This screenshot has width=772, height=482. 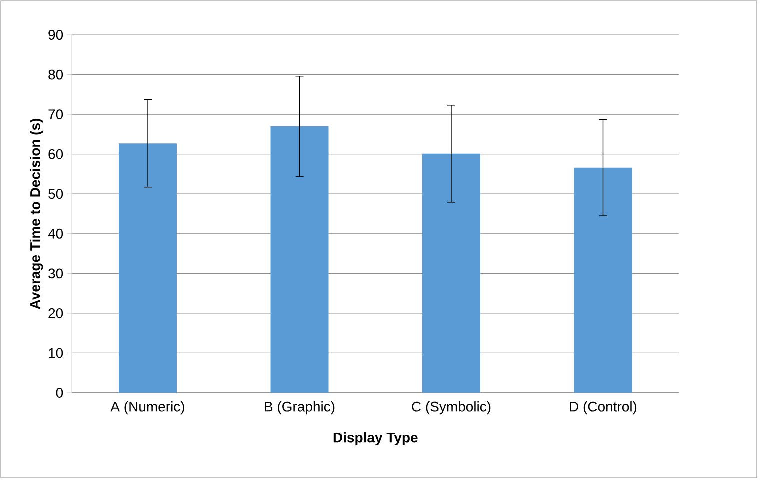 What do you see at coordinates (56, 233) in the screenshot?
I see `y-tick-label: 40` at bounding box center [56, 233].